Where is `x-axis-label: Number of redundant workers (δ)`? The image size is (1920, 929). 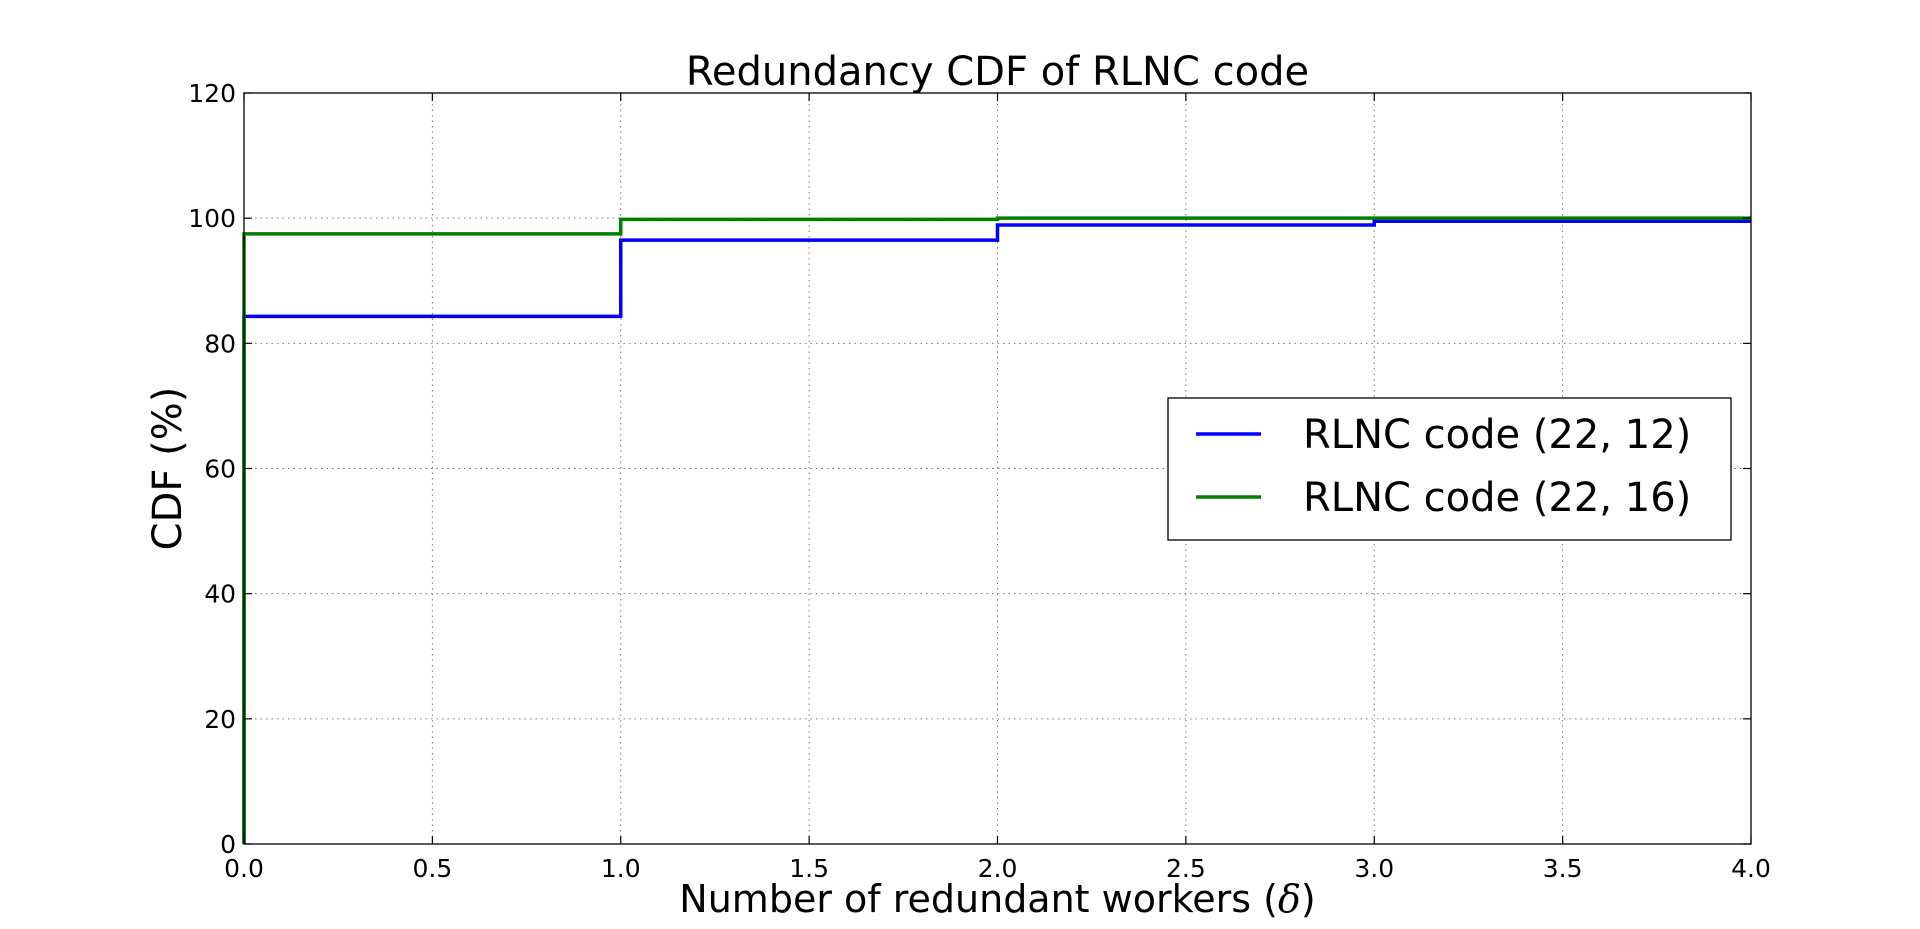
x-axis-label: Number of redundant workers (δ) is located at coordinates (997, 899).